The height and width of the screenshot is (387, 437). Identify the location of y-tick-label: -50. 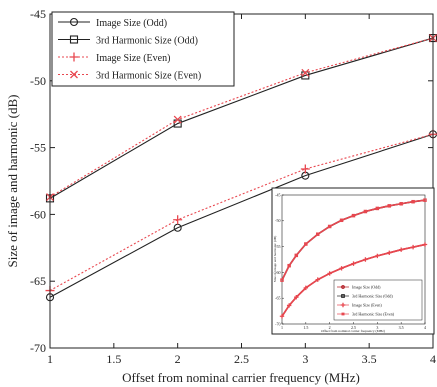
(38, 81).